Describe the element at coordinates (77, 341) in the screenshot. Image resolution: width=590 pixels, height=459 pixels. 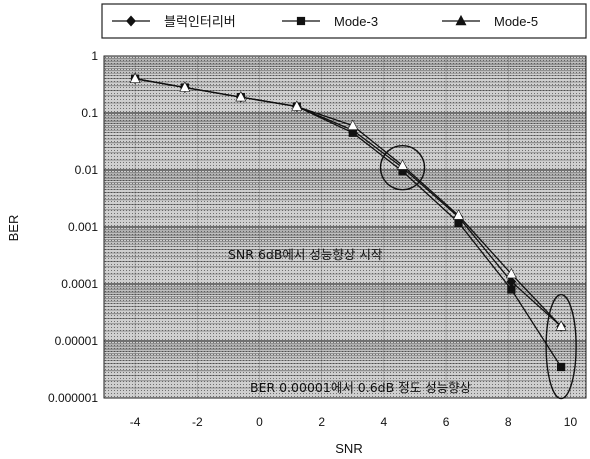
I see `y-tick-label: 0.00001` at that location.